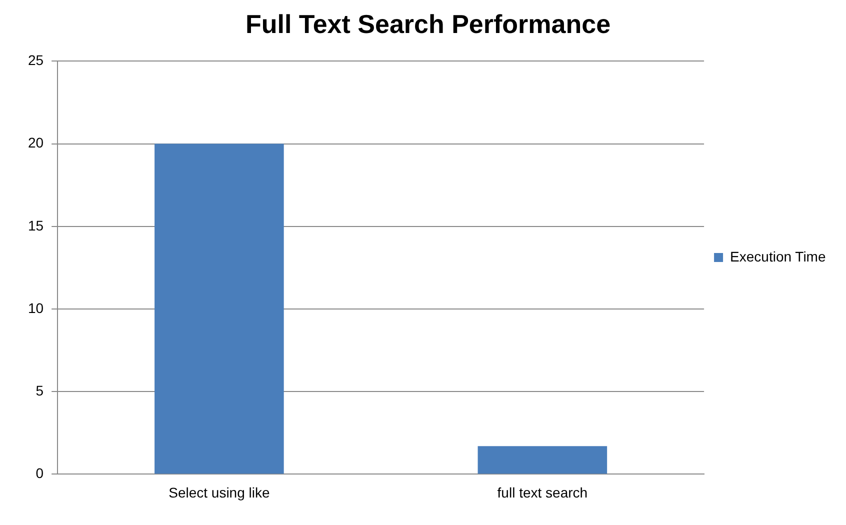  I want to click on y-tick-label: 0, so click(40, 473).